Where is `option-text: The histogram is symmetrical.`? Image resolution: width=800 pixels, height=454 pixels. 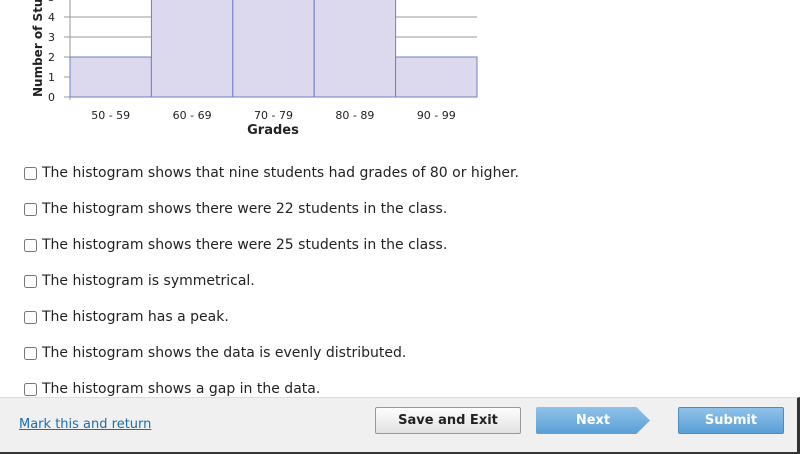
option-text: The histogram is symmetrical. is located at coordinates (148, 281).